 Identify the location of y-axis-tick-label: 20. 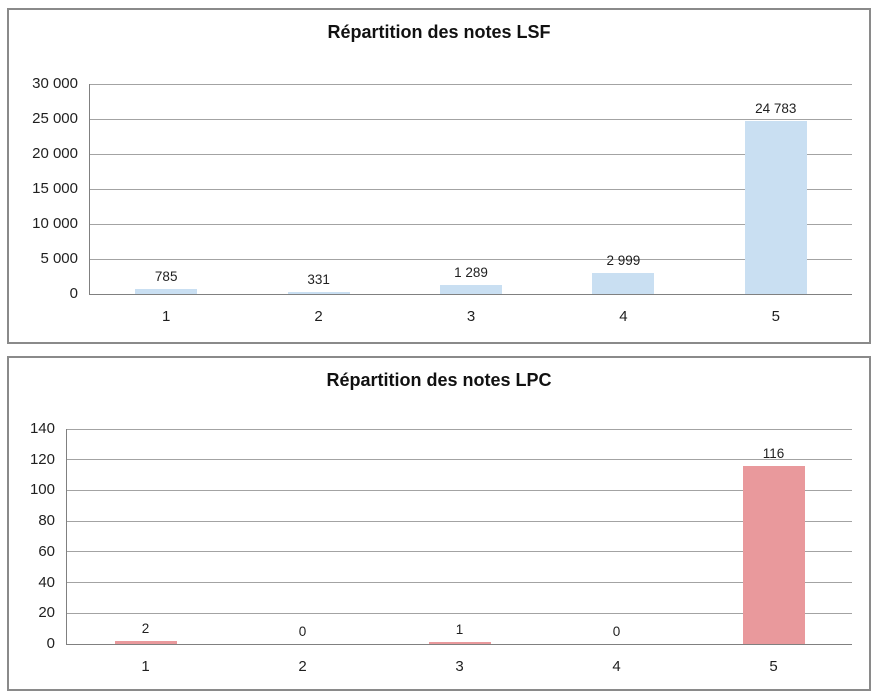
(46, 613).